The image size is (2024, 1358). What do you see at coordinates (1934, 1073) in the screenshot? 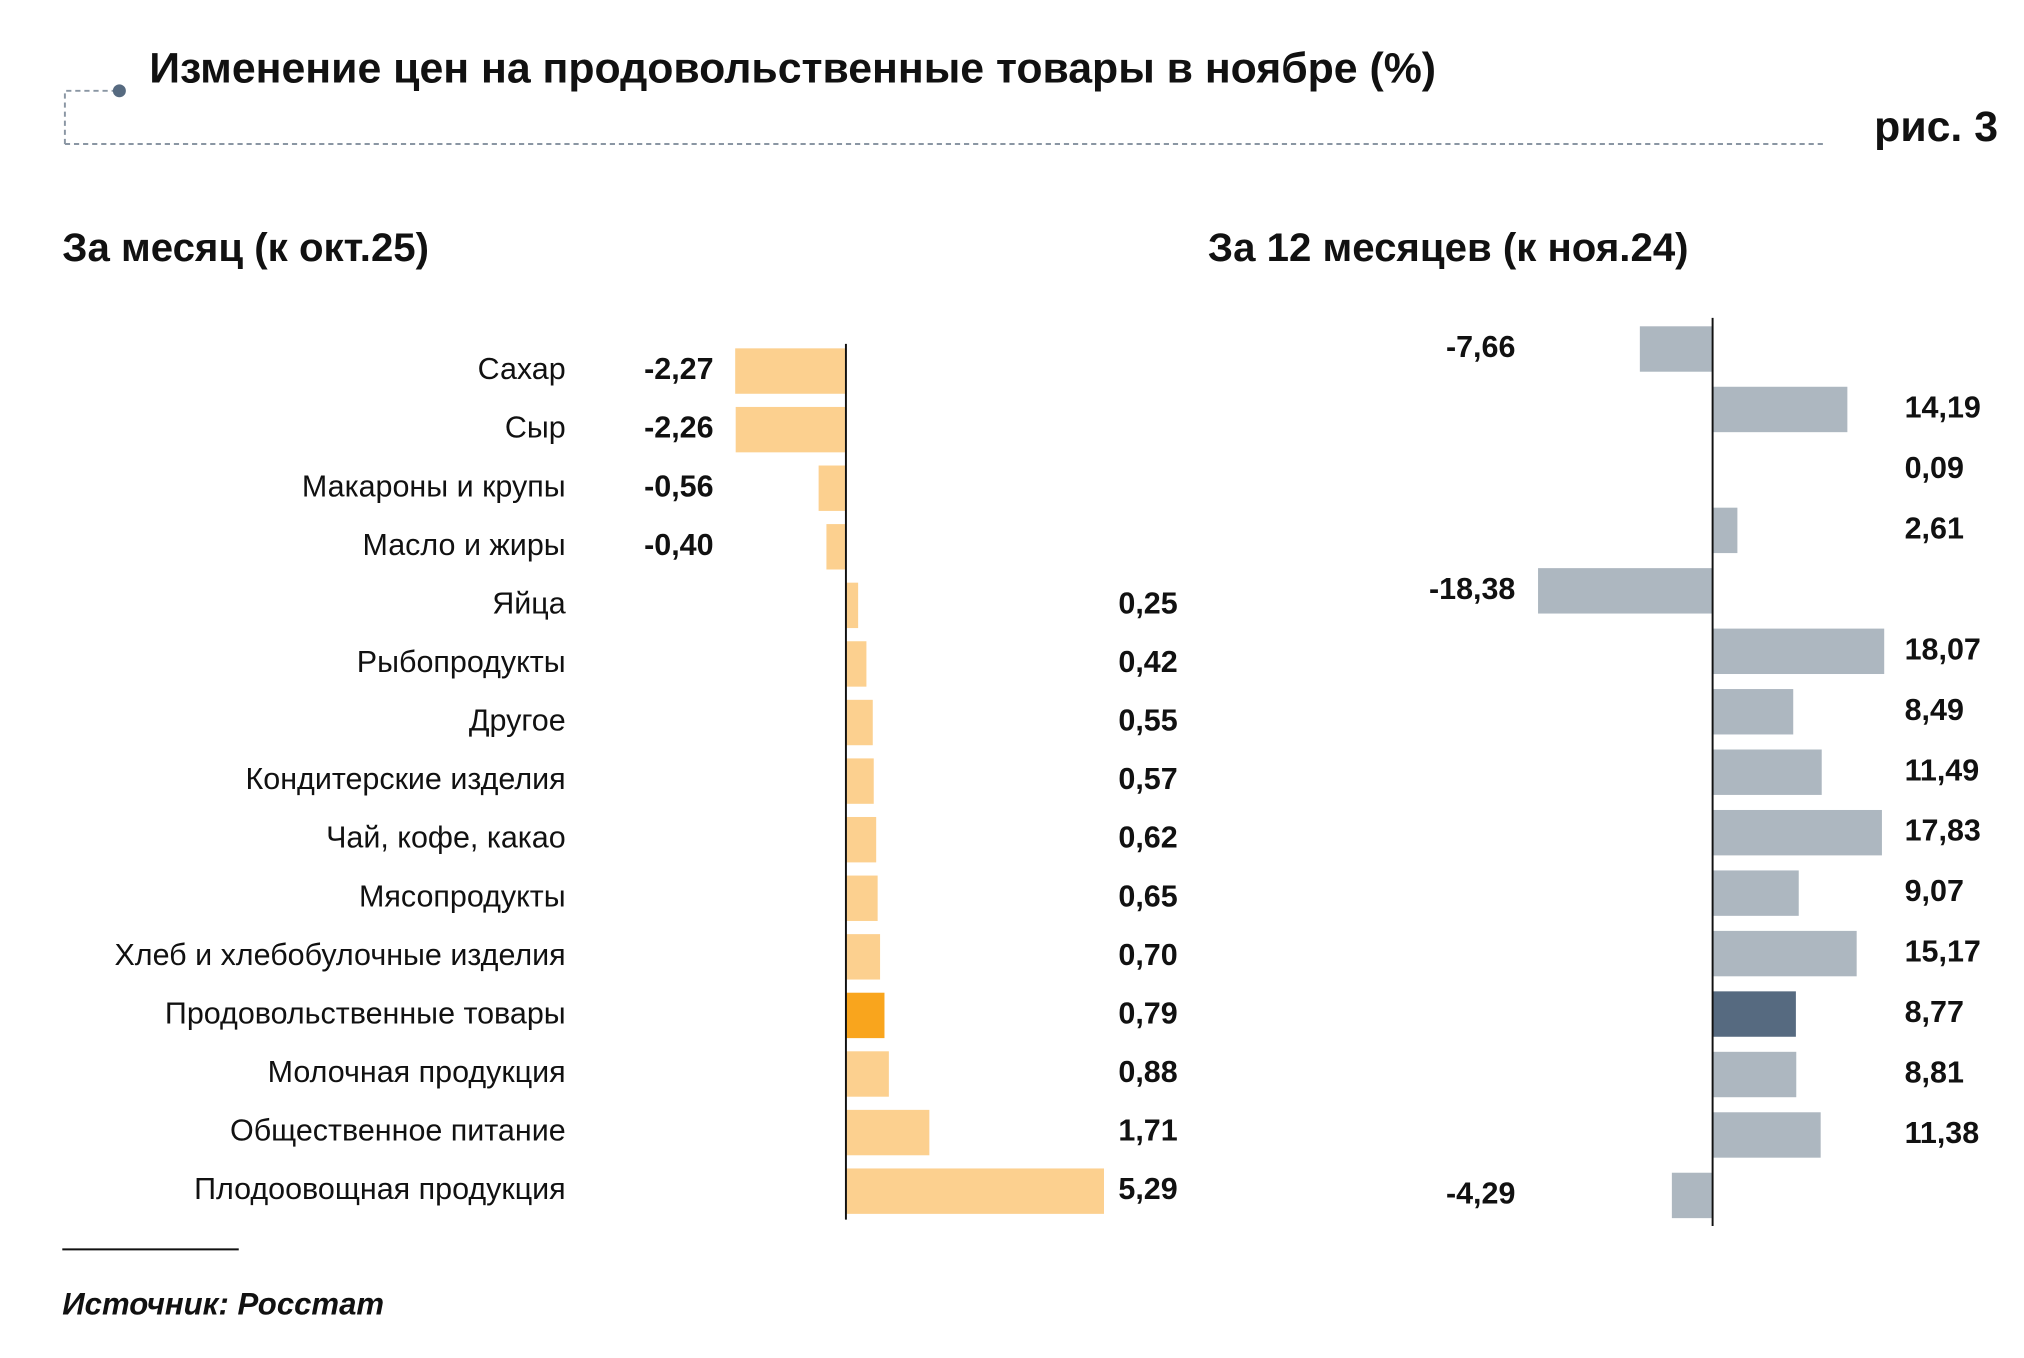
I see `value-label: 8,81` at bounding box center [1934, 1073].